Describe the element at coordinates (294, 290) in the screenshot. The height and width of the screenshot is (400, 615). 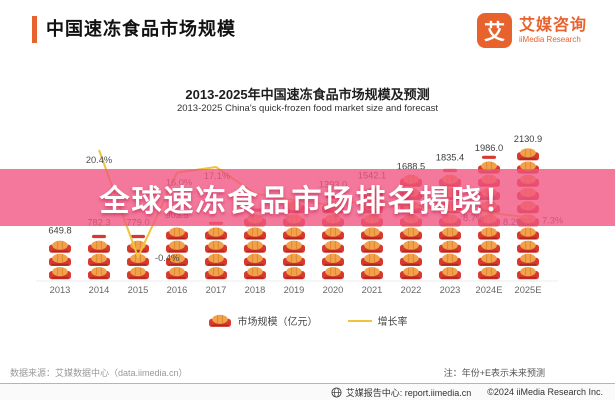
I see `year-tick: 2019` at that location.